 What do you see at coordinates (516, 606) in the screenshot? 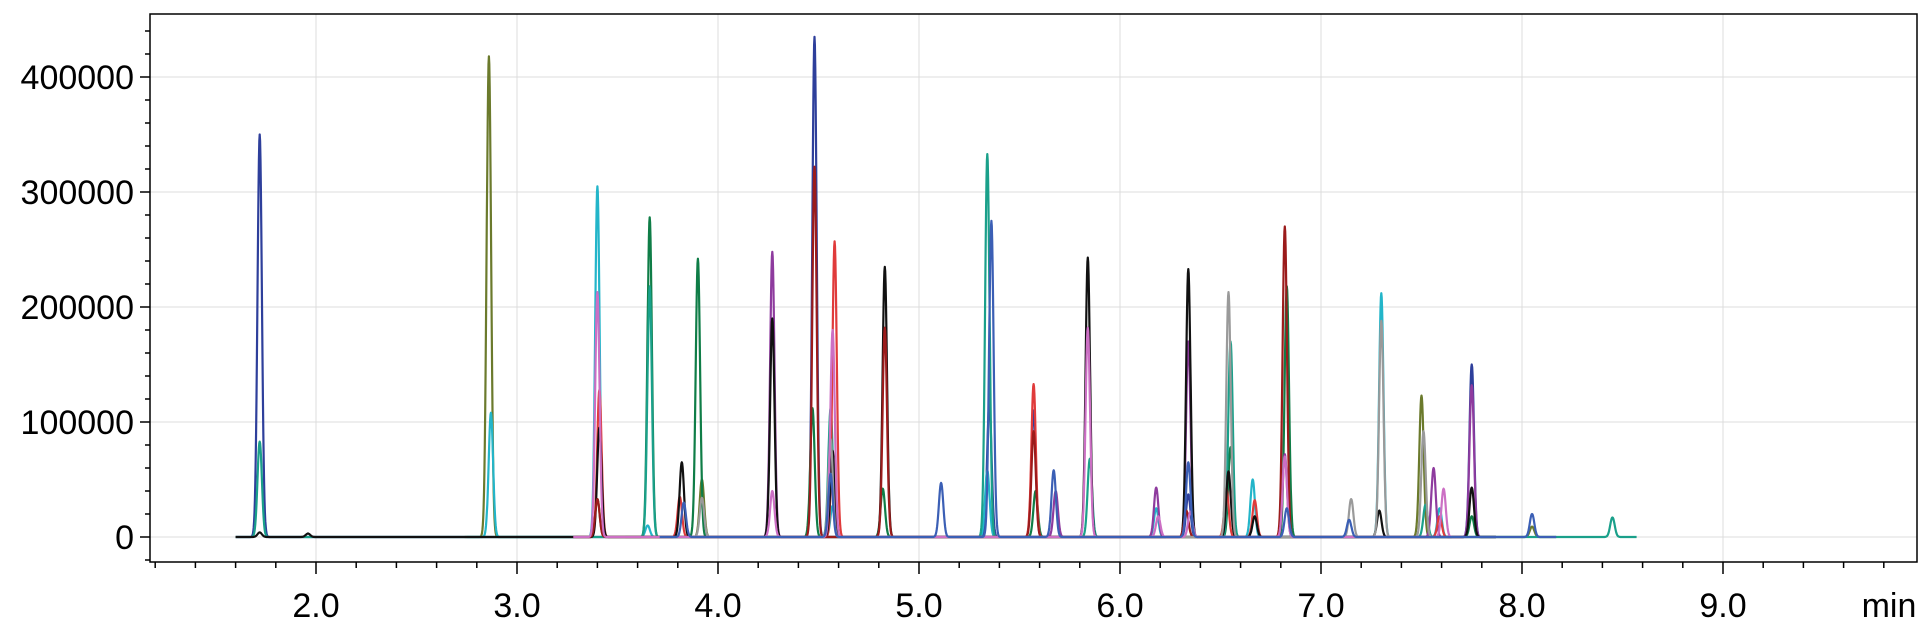
I see `x-tick-label: 3.0` at bounding box center [516, 606].